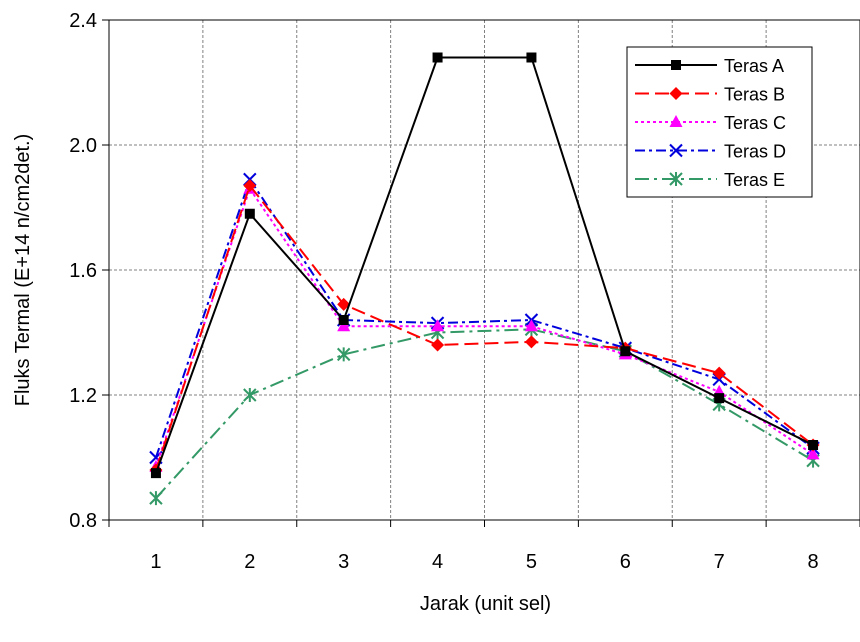 This screenshot has width=860, height=642. Describe the element at coordinates (249, 562) in the screenshot. I see `x-tick-label: 2` at that location.